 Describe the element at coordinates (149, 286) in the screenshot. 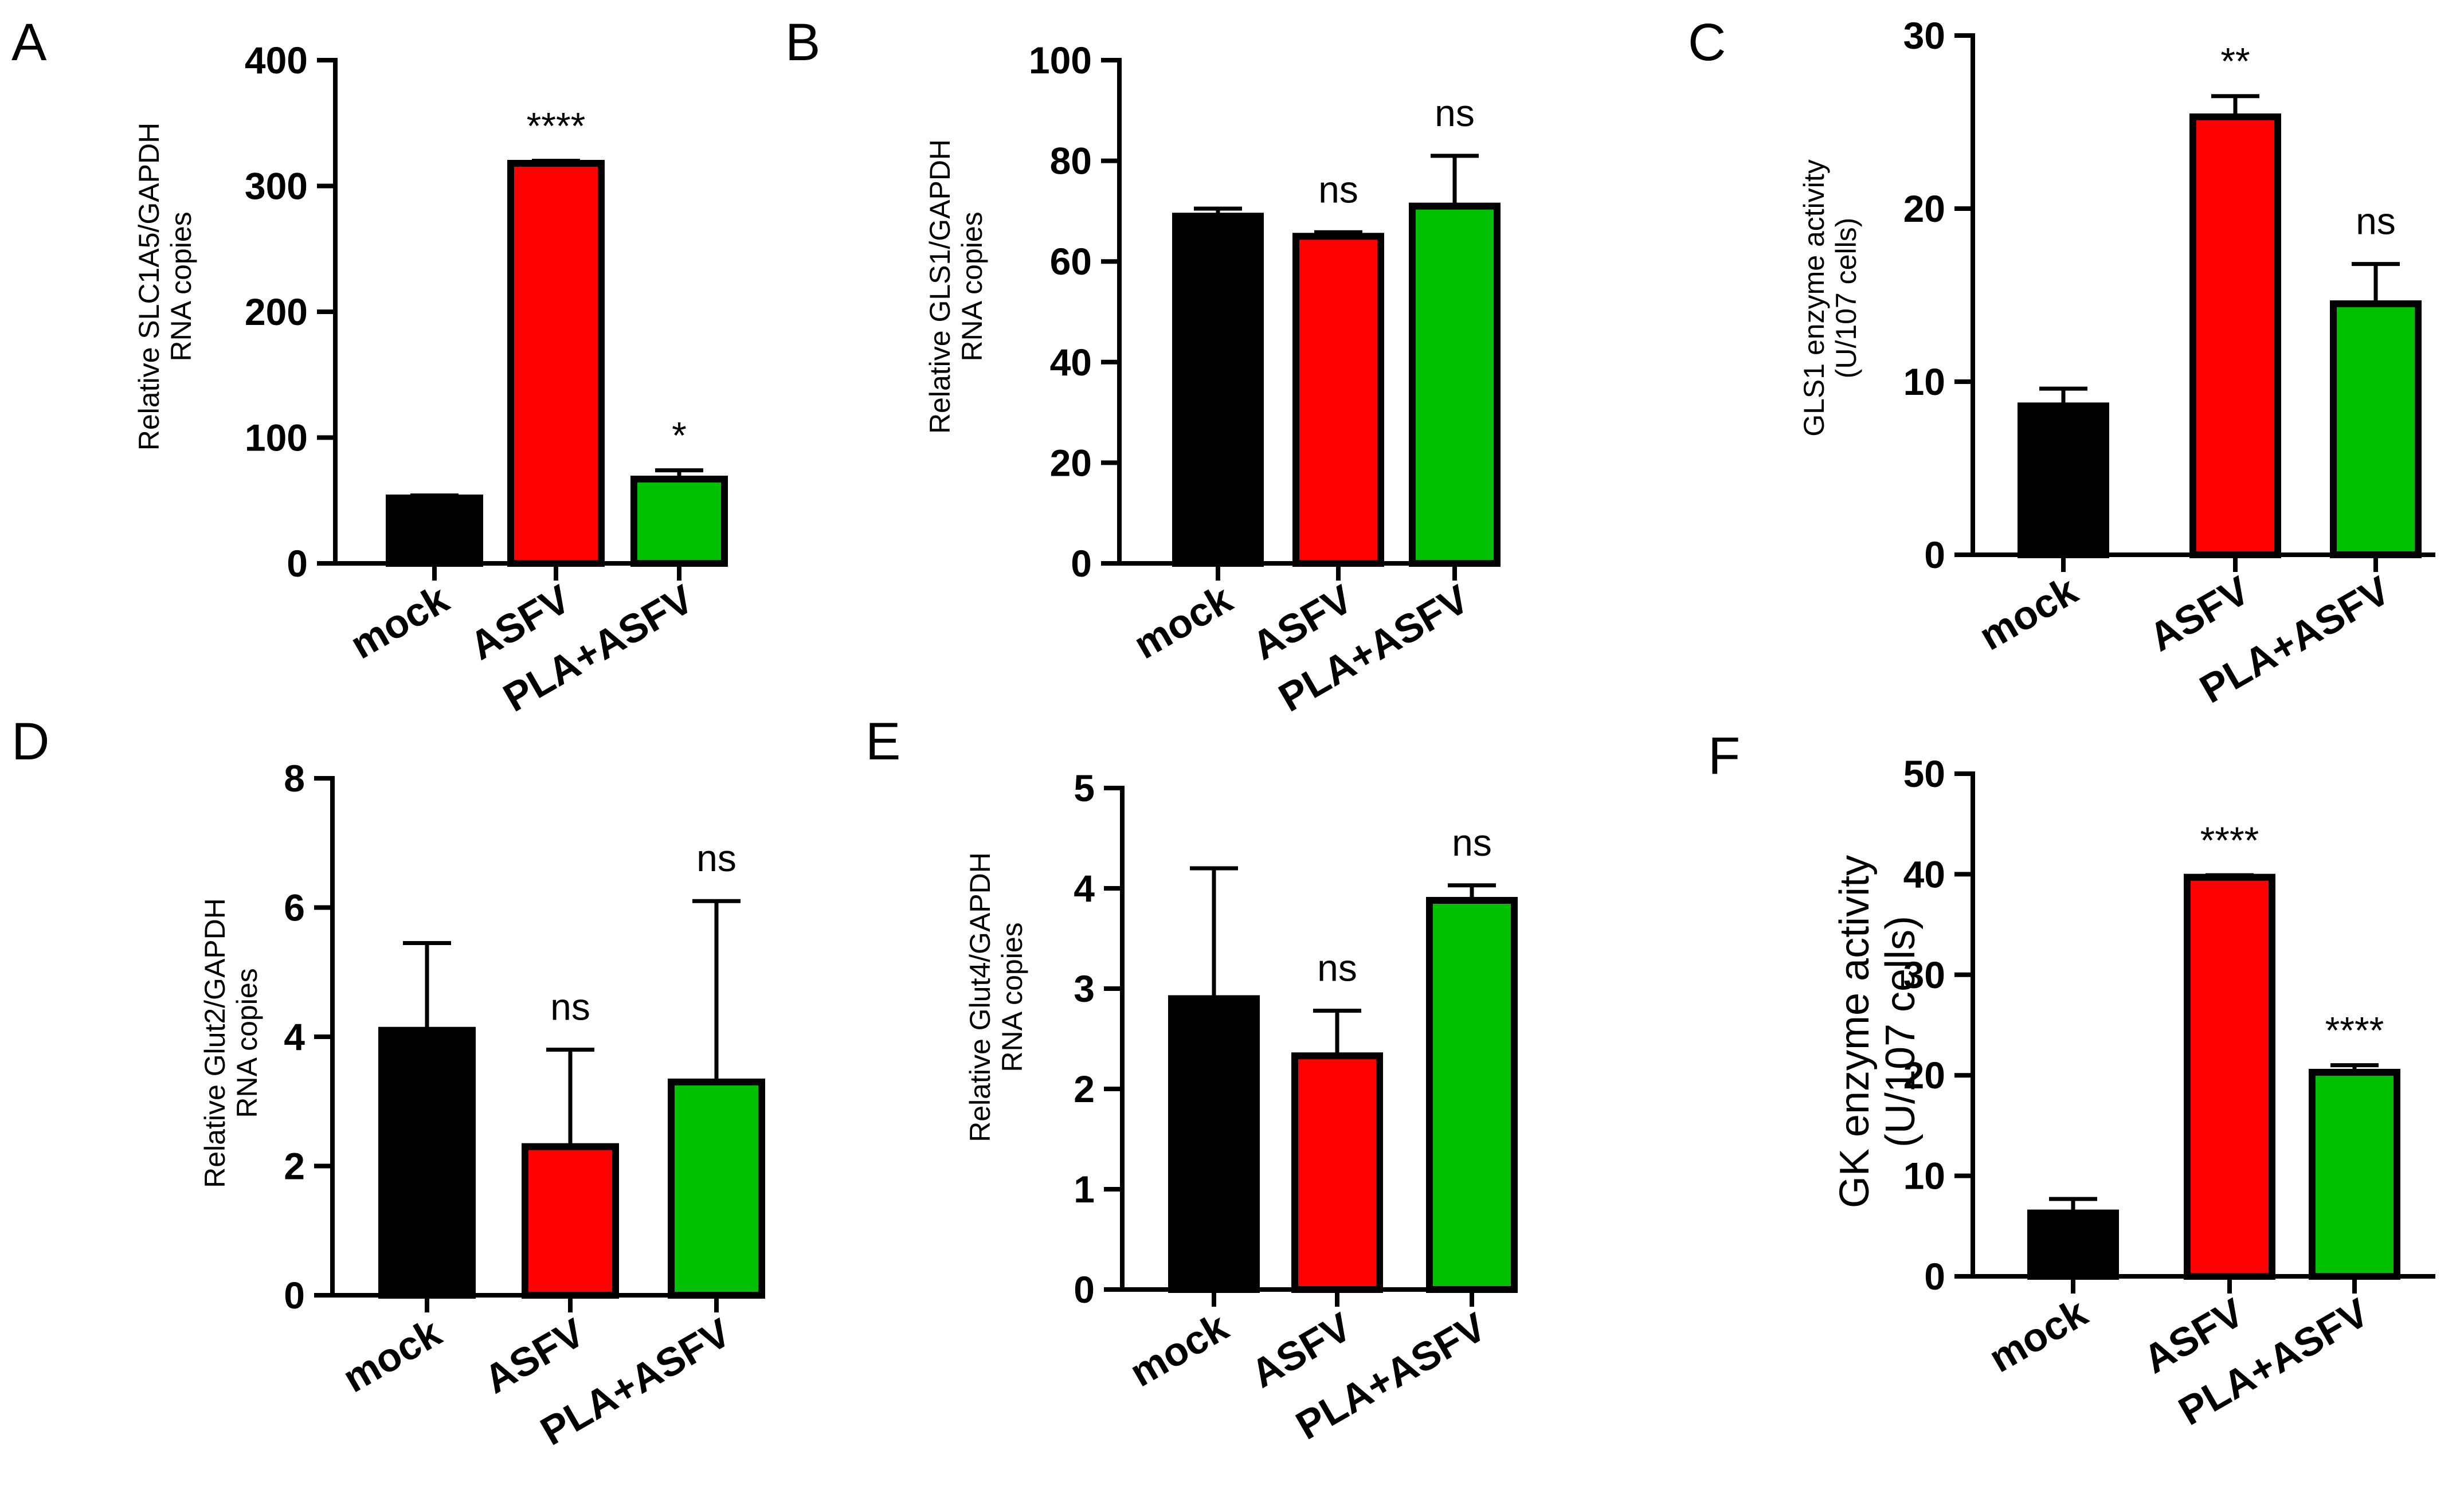

I see `y-axis-label: Relative SLC1A5/GAPDH` at that location.